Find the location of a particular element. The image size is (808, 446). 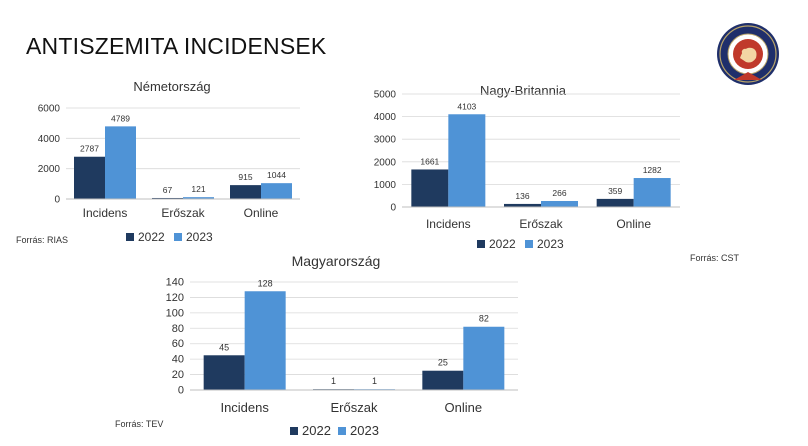

data-label: 1661 is located at coordinates (429, 161).